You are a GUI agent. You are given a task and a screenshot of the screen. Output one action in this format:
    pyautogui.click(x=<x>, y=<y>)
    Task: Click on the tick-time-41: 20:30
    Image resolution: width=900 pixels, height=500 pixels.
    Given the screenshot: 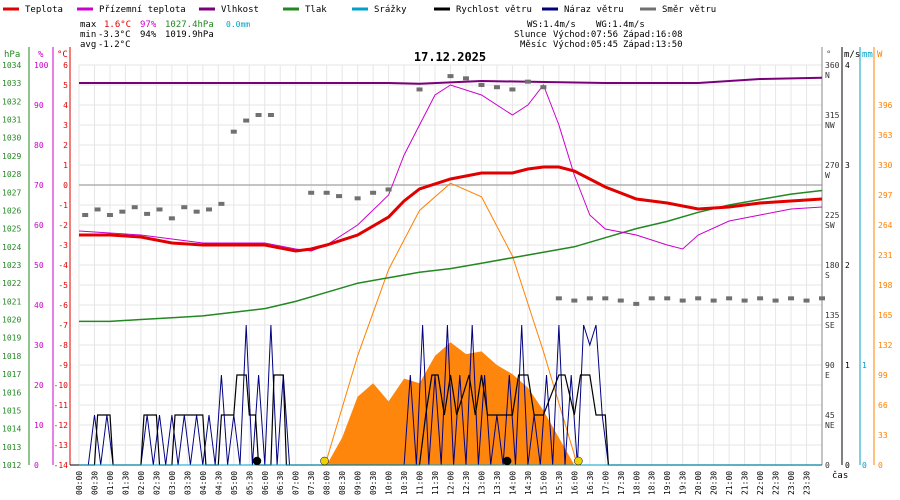 What is the action you would take?
    pyautogui.click(x=714, y=483)
    